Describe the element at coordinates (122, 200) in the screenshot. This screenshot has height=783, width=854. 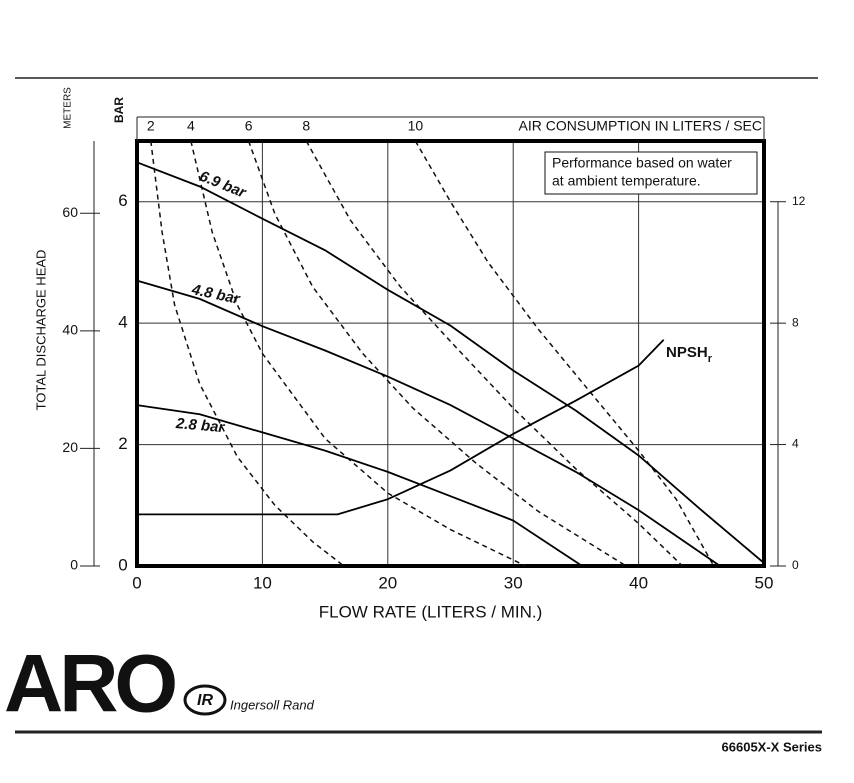
I see `y-tick-label: 6` at that location.